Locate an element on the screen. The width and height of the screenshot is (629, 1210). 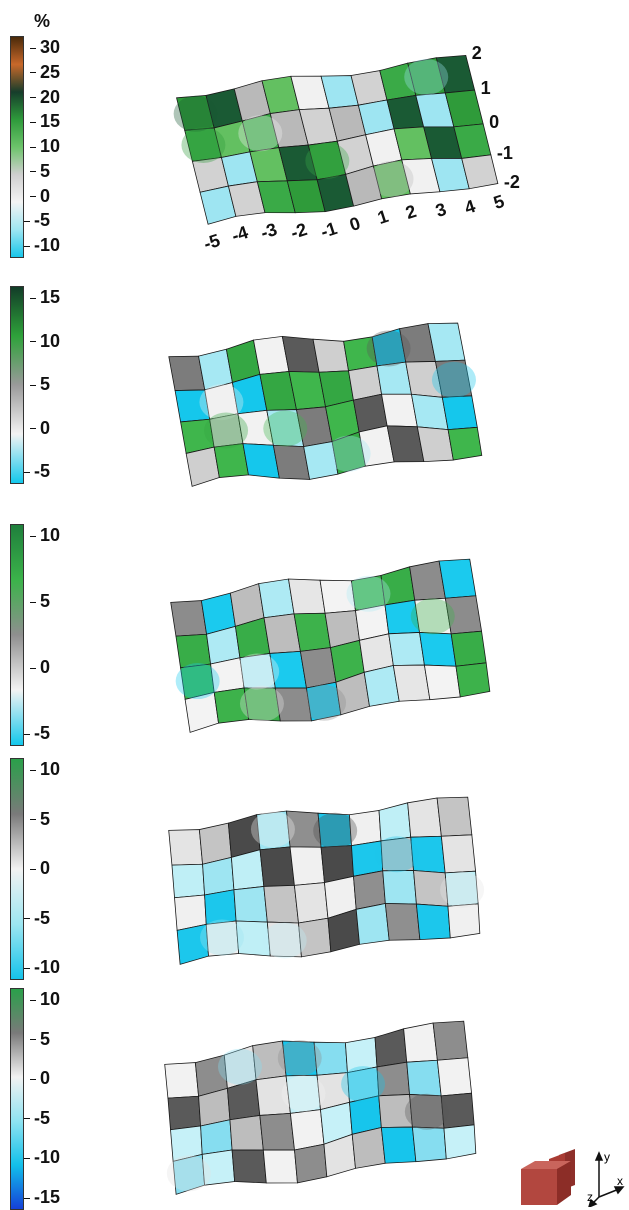
colorbar-1-tick-label: 25 is located at coordinates (45, 71).